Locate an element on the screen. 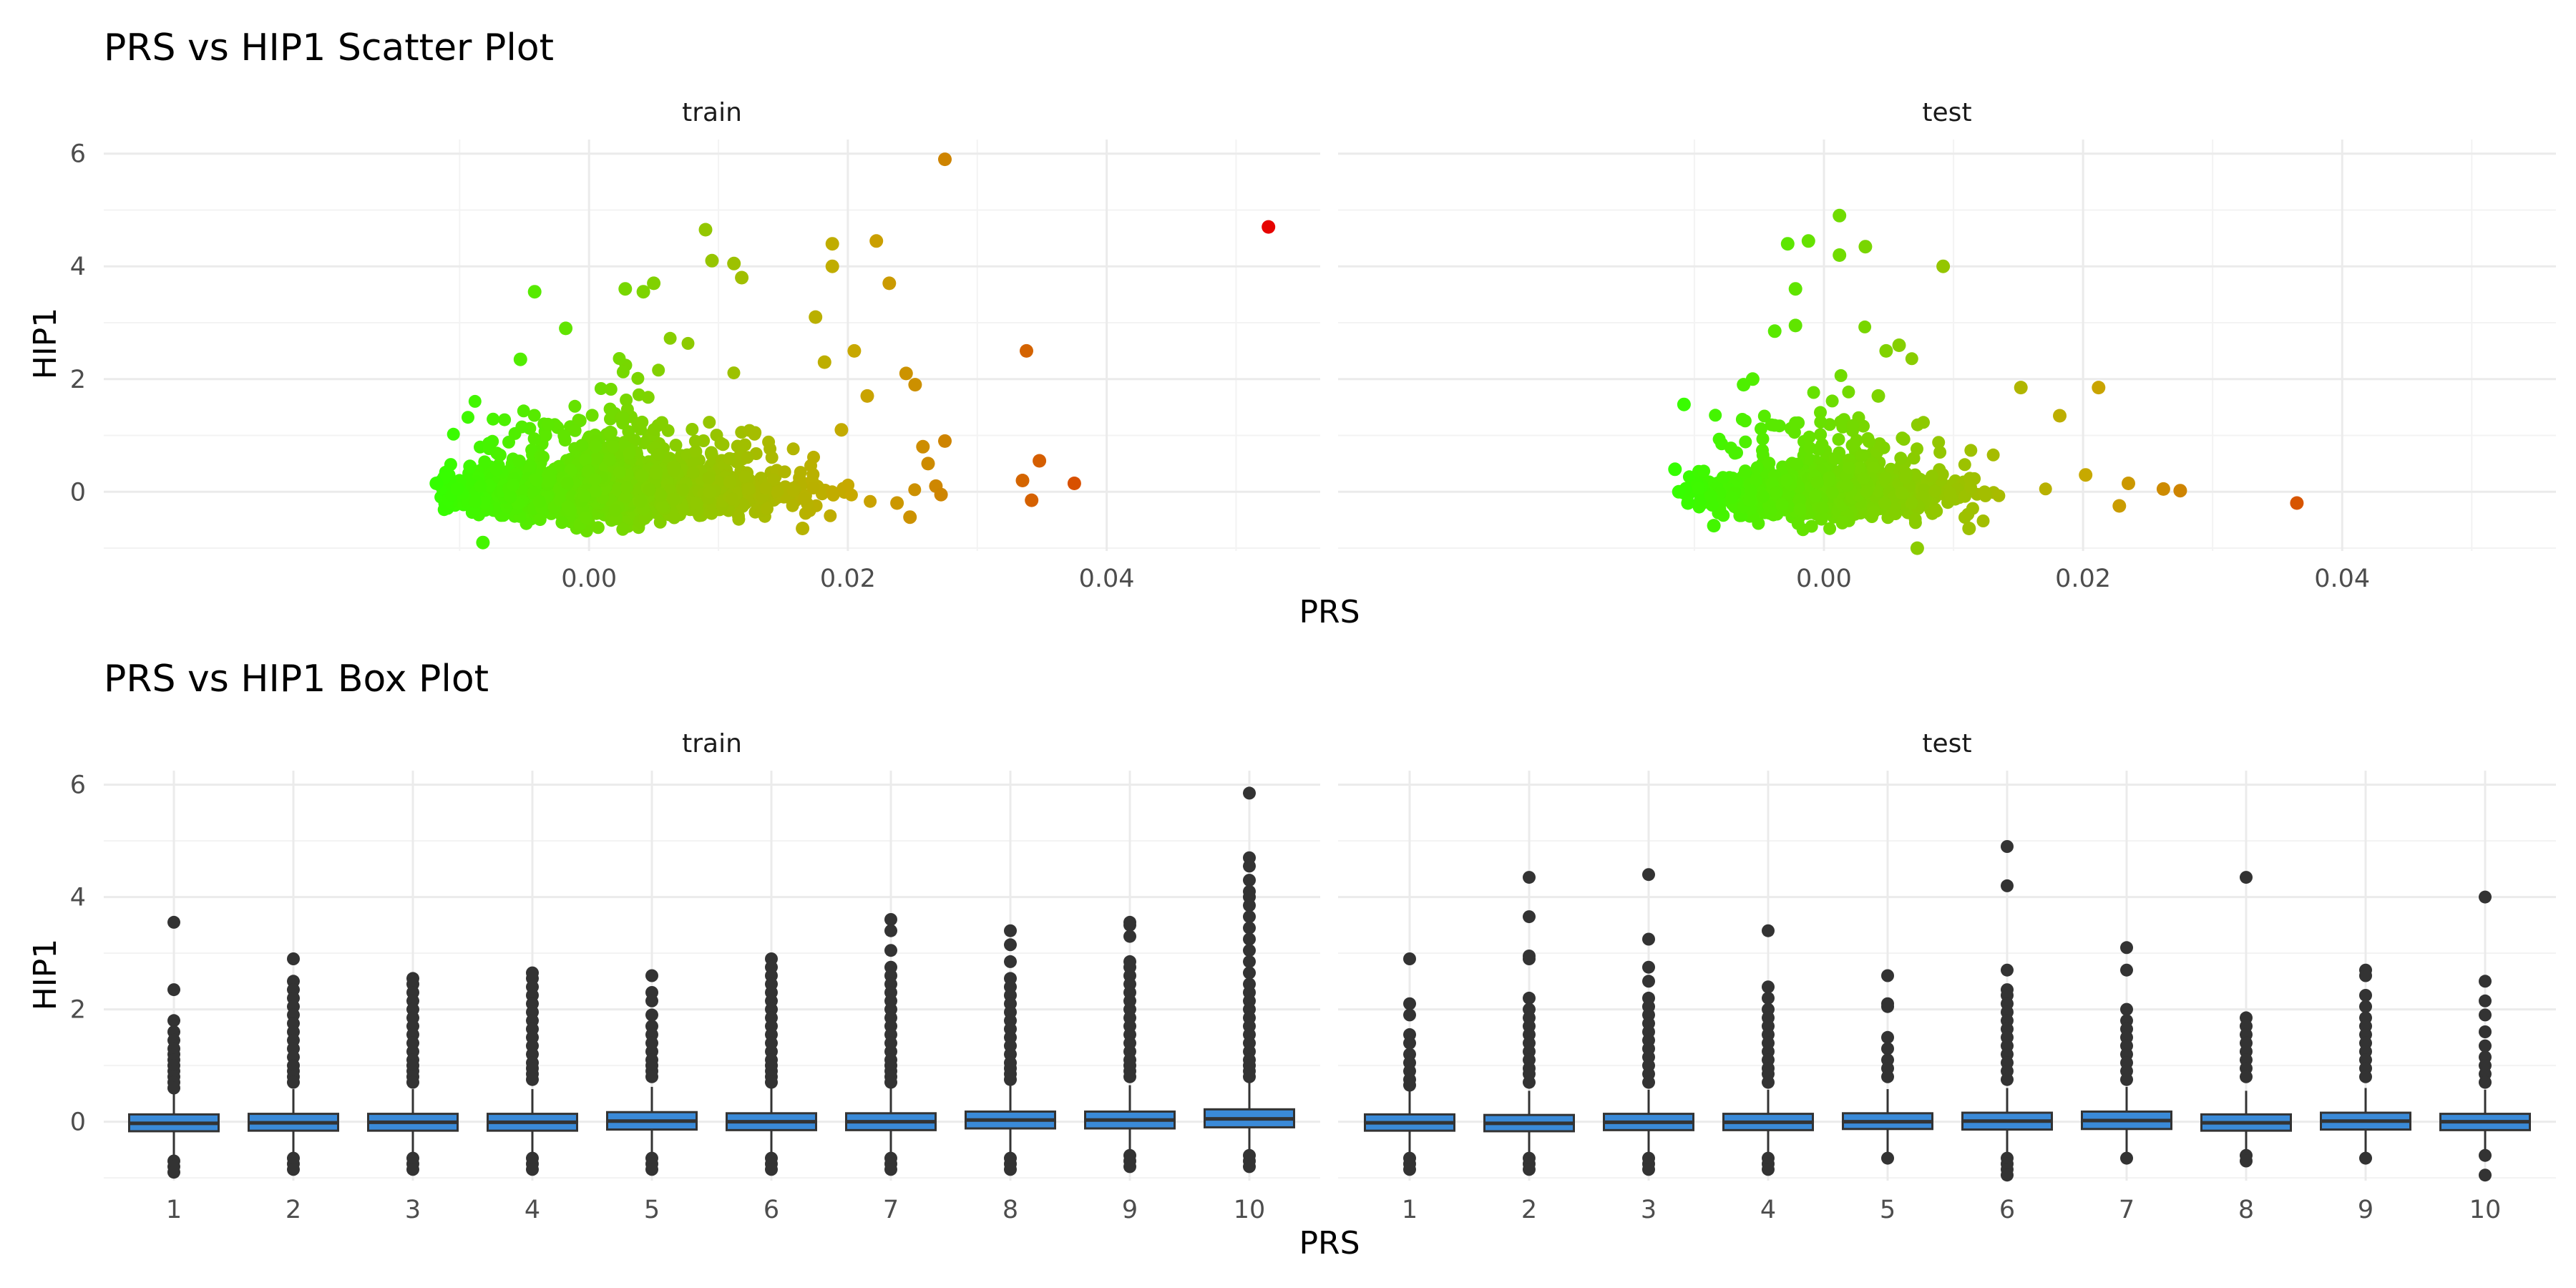 This screenshot has height=1288, width=2576. x-tick-label: 8 is located at coordinates (2246, 1210).